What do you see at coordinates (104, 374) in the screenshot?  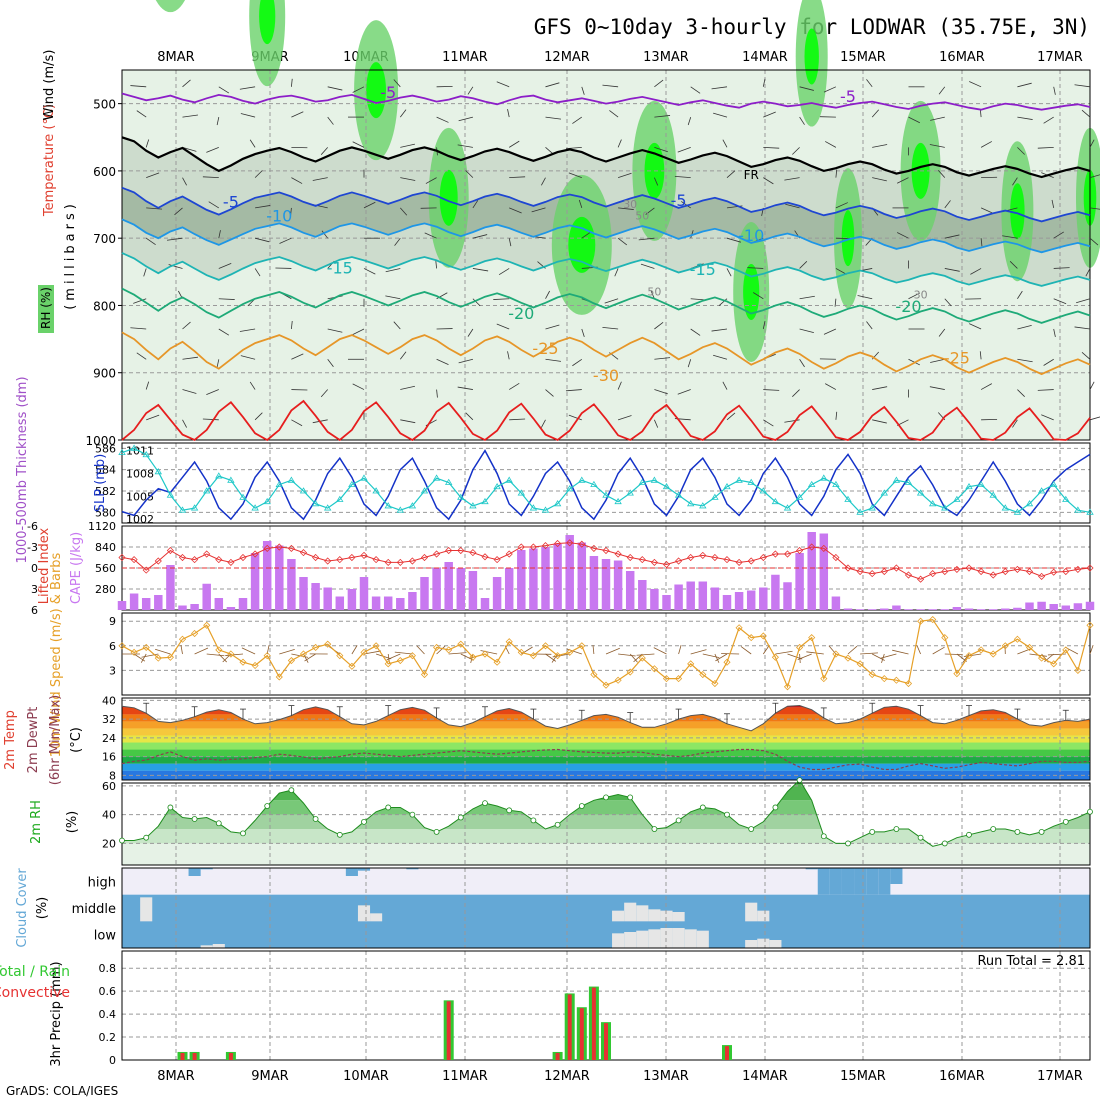 I see `pressure-tick-label: 900` at bounding box center [104, 374].